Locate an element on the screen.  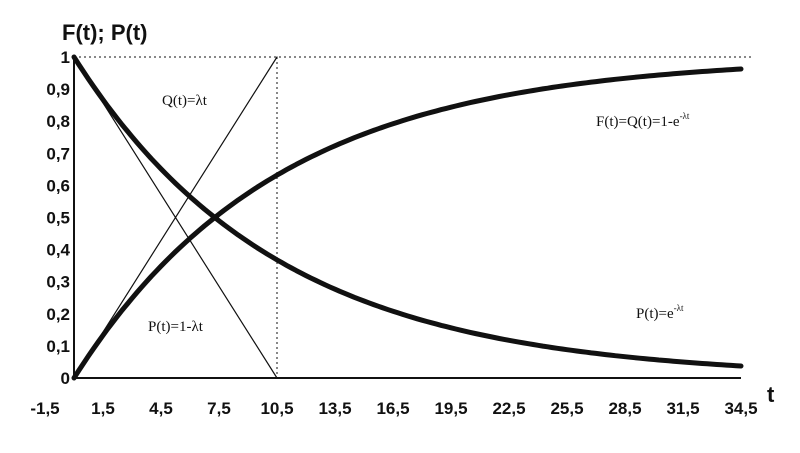
y-tick-label: 1 is located at coordinates (65, 57).